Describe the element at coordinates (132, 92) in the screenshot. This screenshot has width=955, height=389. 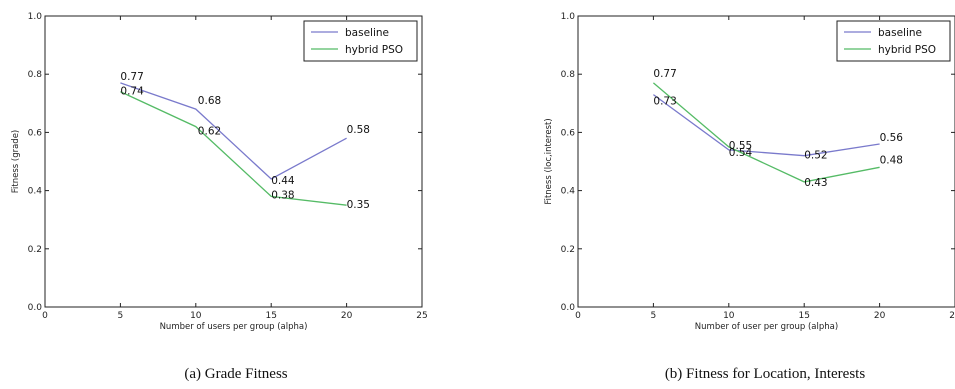
I see `data-label: 0.74` at that location.